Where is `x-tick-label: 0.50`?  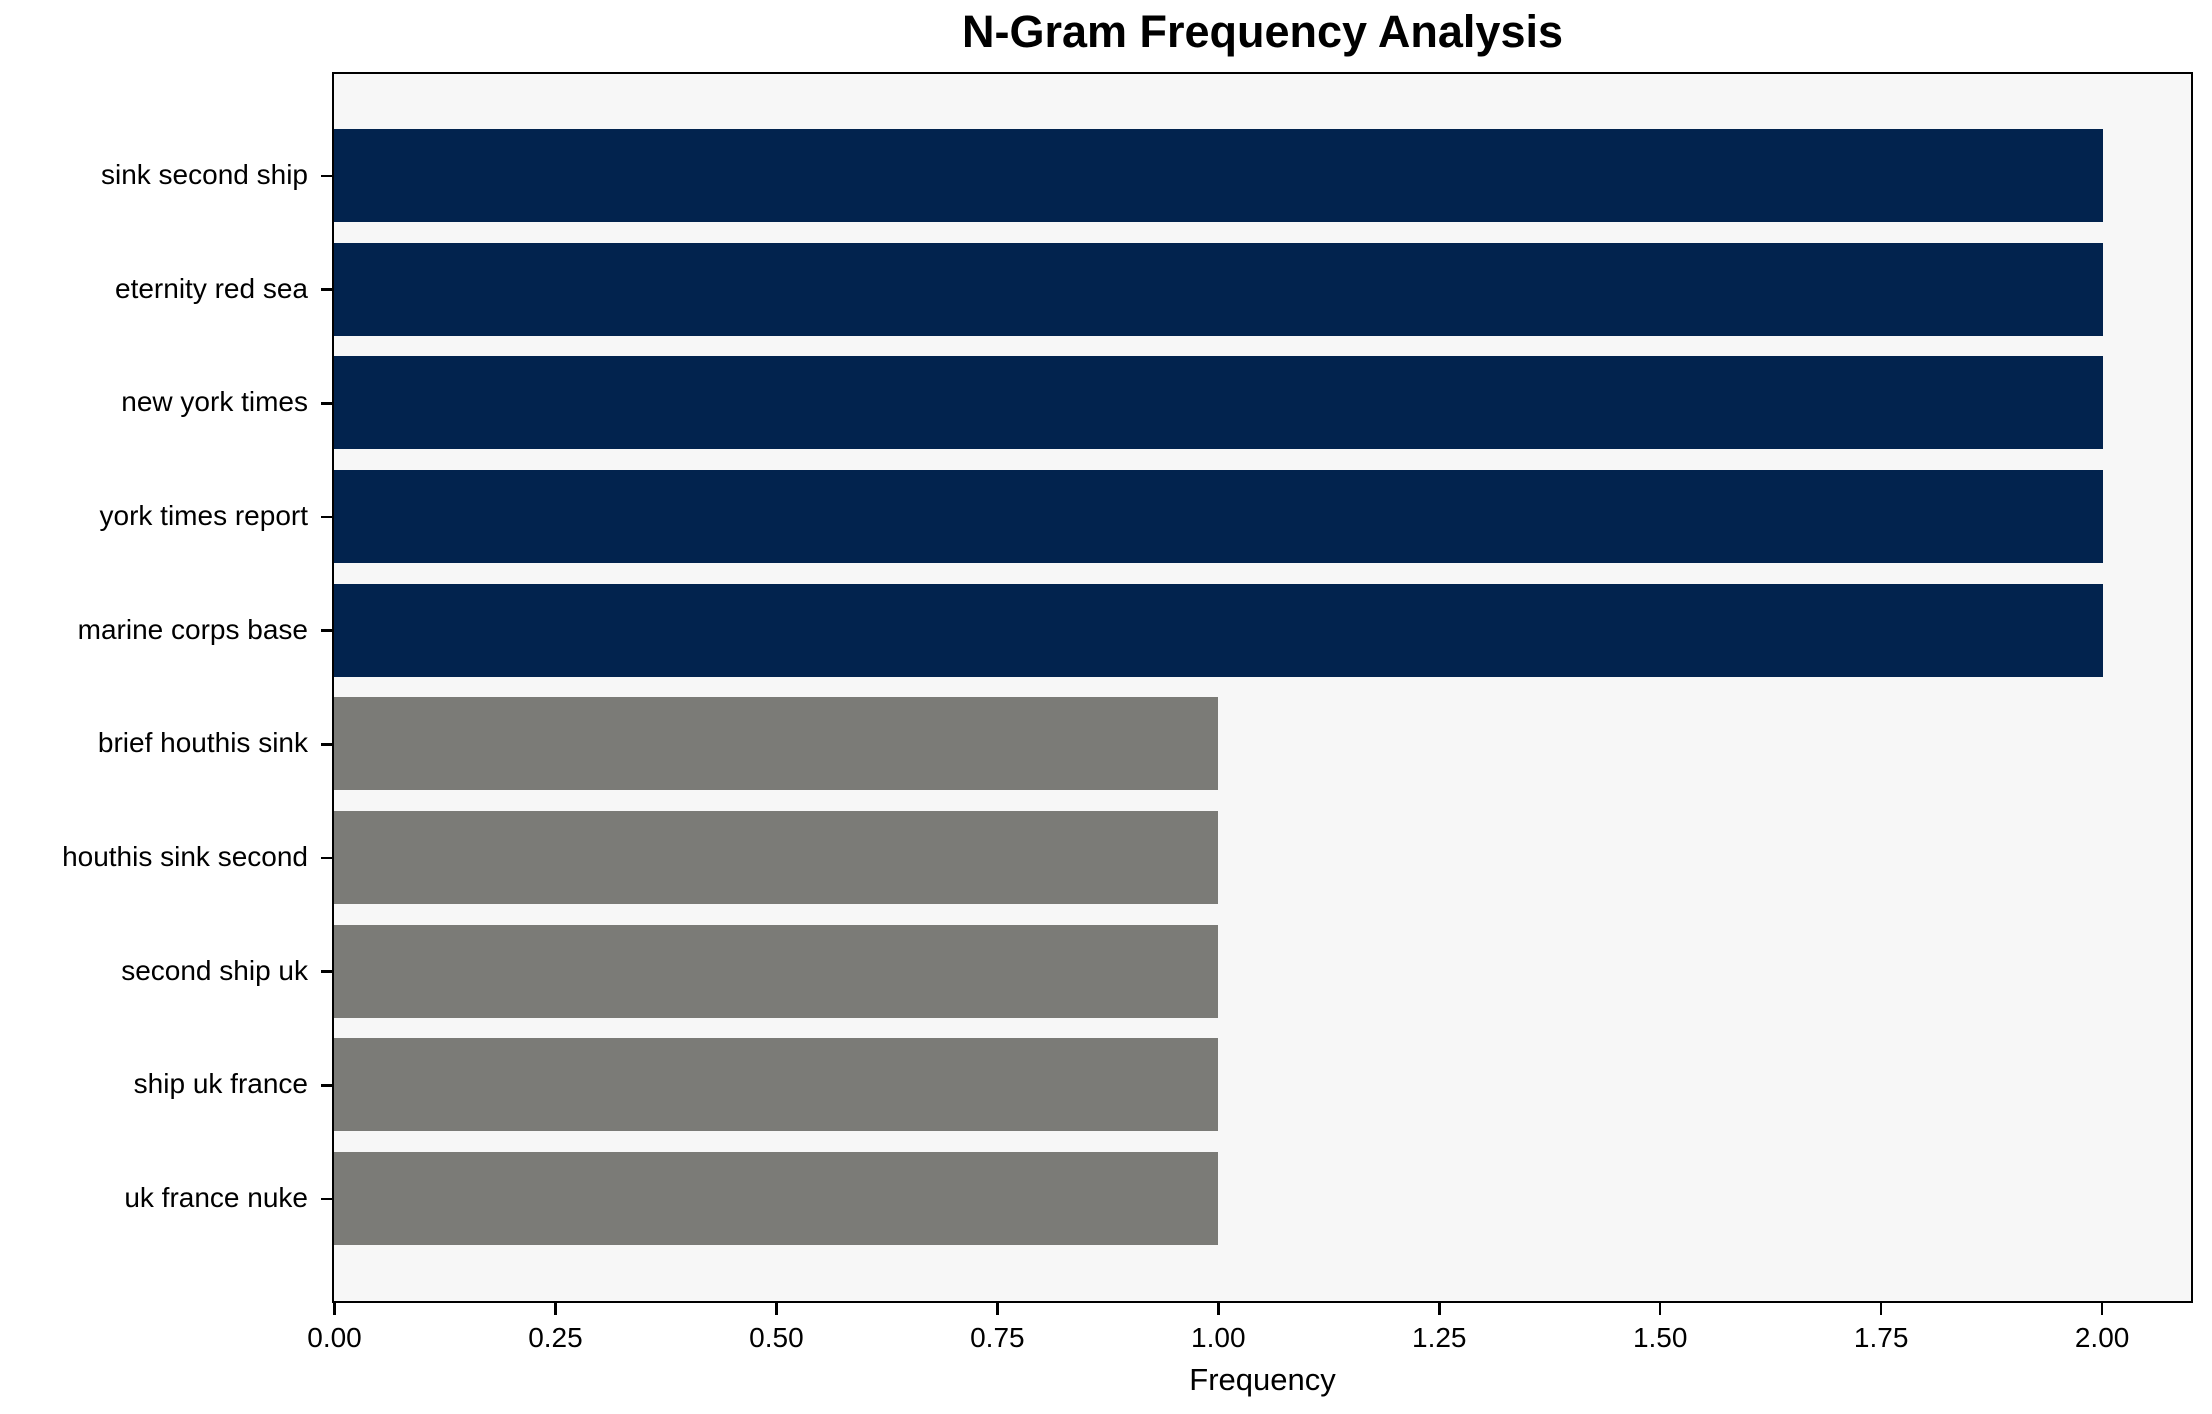
x-tick-label: 0.50 is located at coordinates (776, 1337).